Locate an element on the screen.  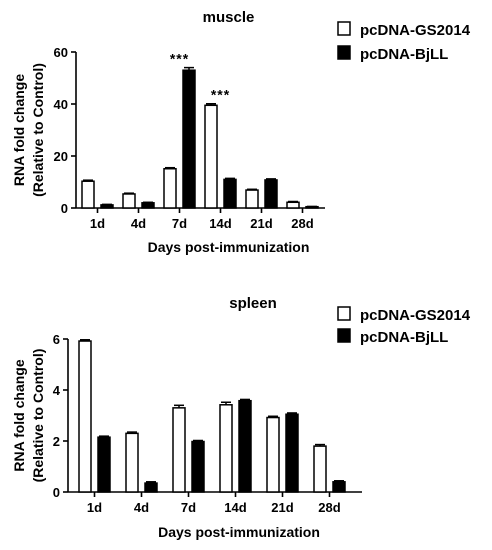
y-tick-label: 6 is located at coordinates (56, 339).